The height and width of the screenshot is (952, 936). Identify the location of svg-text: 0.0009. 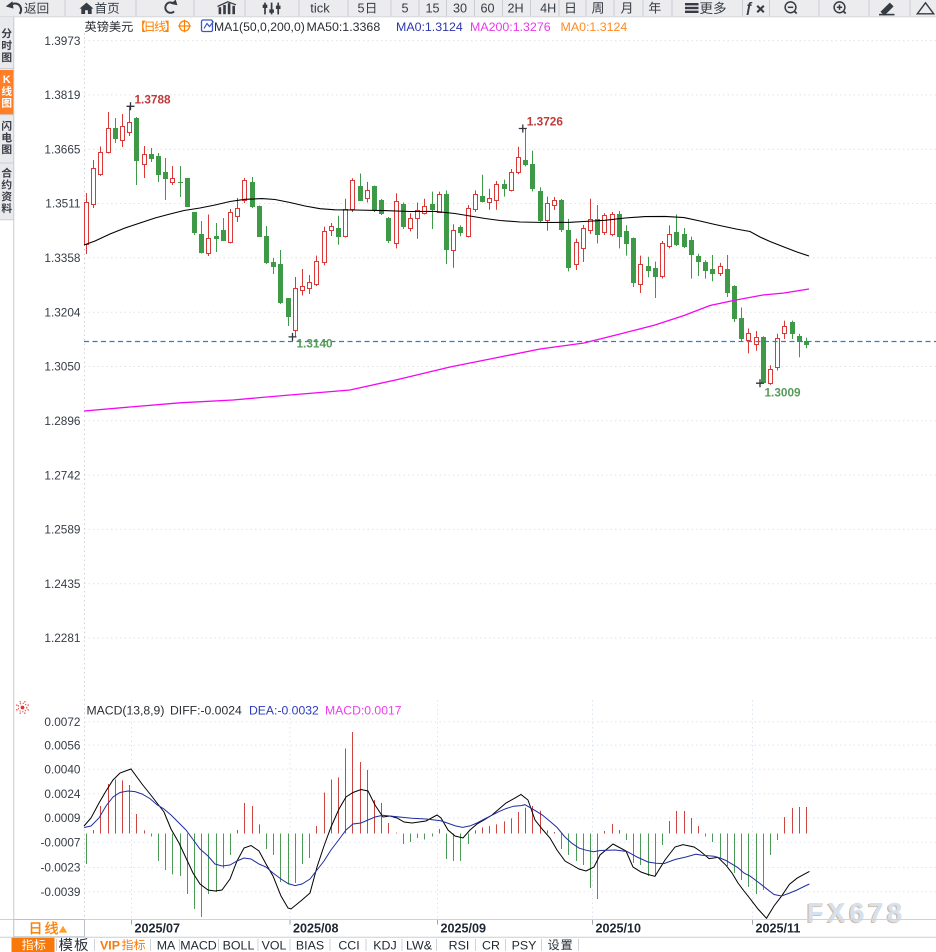
(62, 818).